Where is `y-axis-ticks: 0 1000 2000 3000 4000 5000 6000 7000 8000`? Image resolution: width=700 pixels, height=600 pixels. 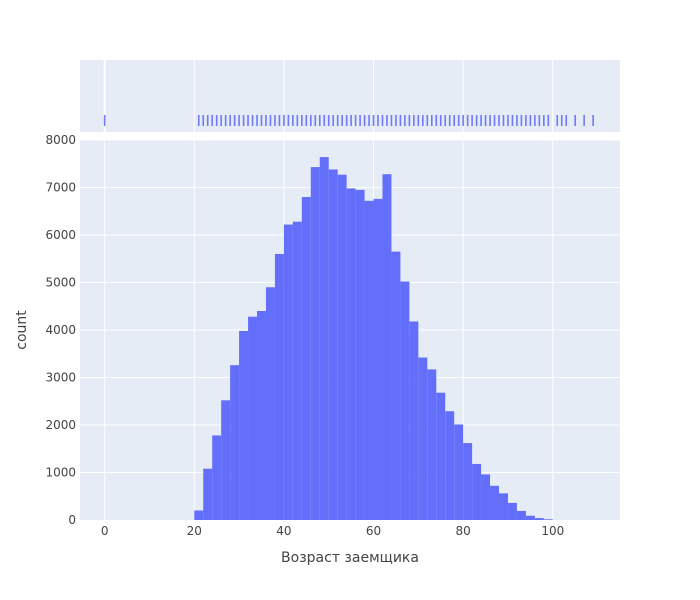 y-axis-ticks: 0 1000 2000 3000 4000 5000 6000 7000 8000 is located at coordinates (60, 330).